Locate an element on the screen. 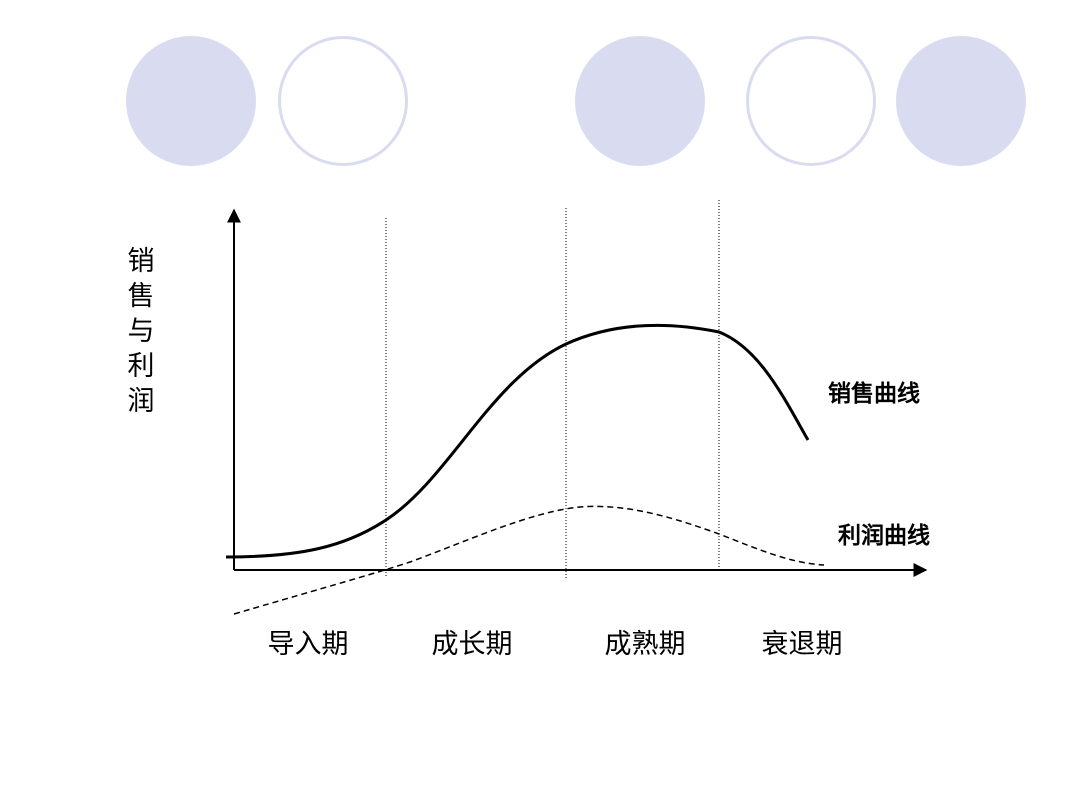 The width and height of the screenshot is (1080, 810). stage-label-maturity: 成熟期 is located at coordinates (645, 644).